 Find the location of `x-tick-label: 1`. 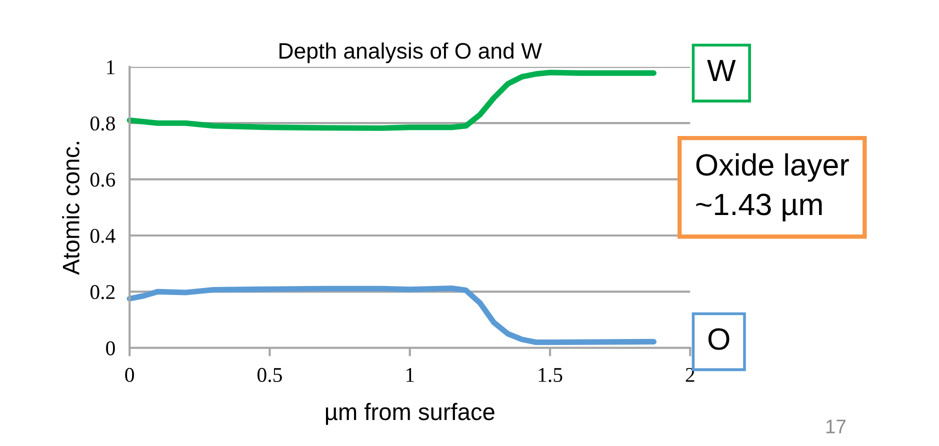

x-tick-label: 1 is located at coordinates (410, 375).